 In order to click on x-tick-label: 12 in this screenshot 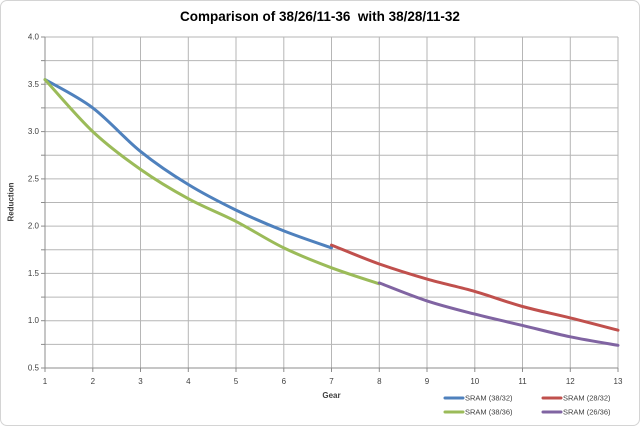, I will do `click(570, 381)`.